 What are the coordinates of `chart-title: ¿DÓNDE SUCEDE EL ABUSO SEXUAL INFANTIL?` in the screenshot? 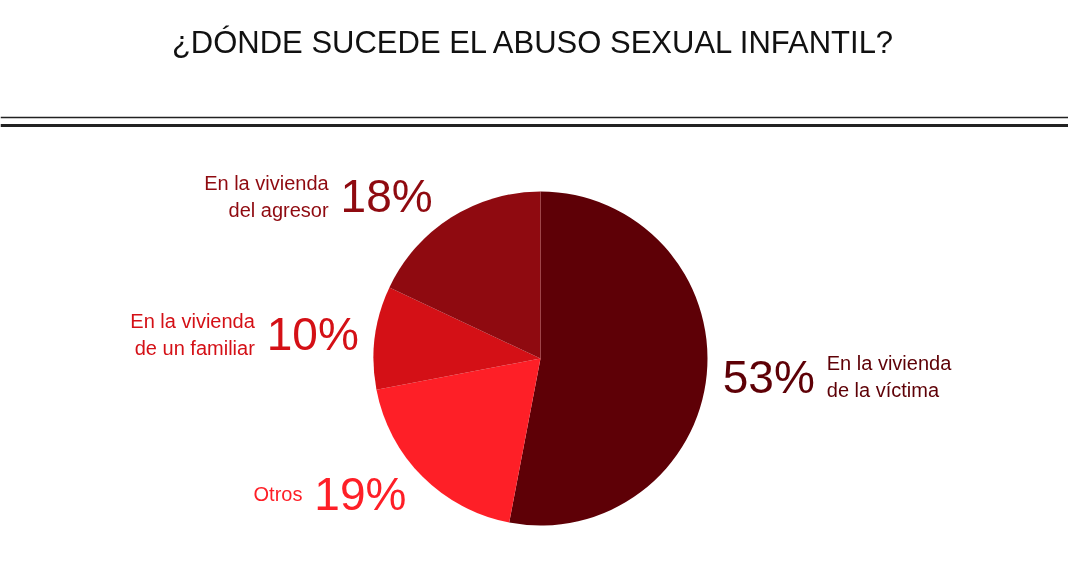 It's located at (532, 42).